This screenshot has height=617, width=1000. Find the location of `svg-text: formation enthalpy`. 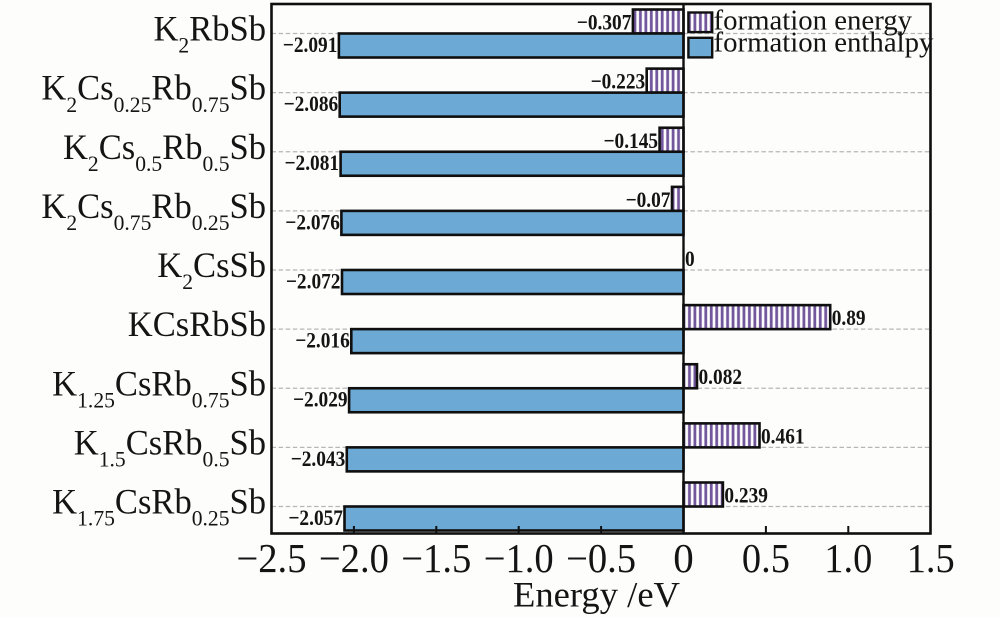

svg-text: formation enthalpy is located at coordinates (824, 43).